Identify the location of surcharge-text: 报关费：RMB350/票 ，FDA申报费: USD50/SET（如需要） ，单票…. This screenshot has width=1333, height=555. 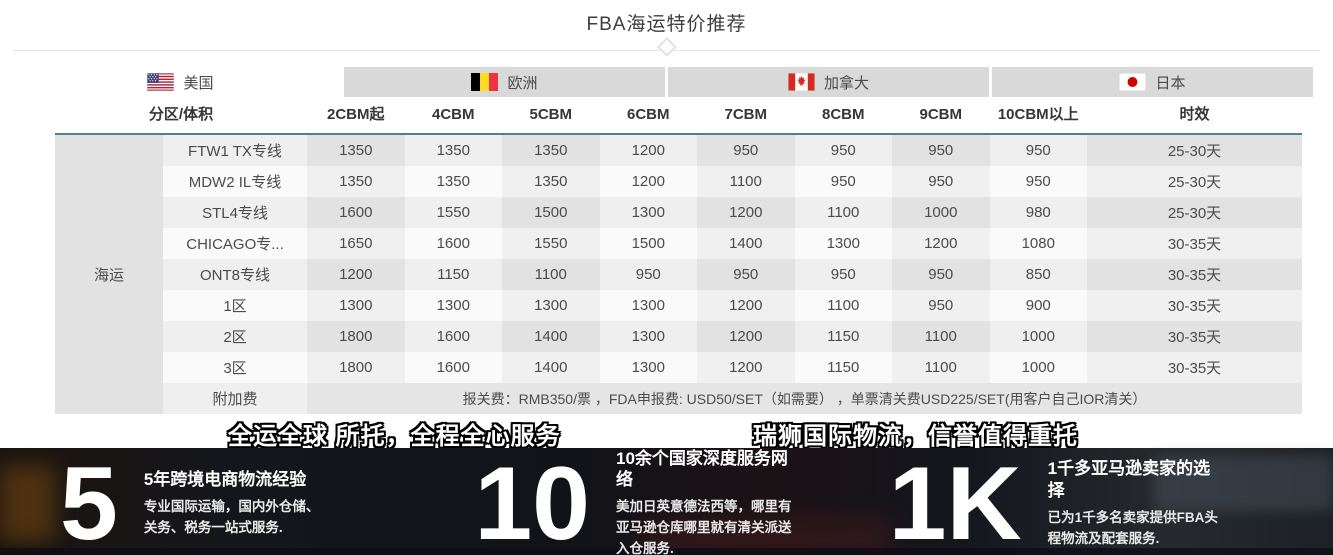
(804, 398).